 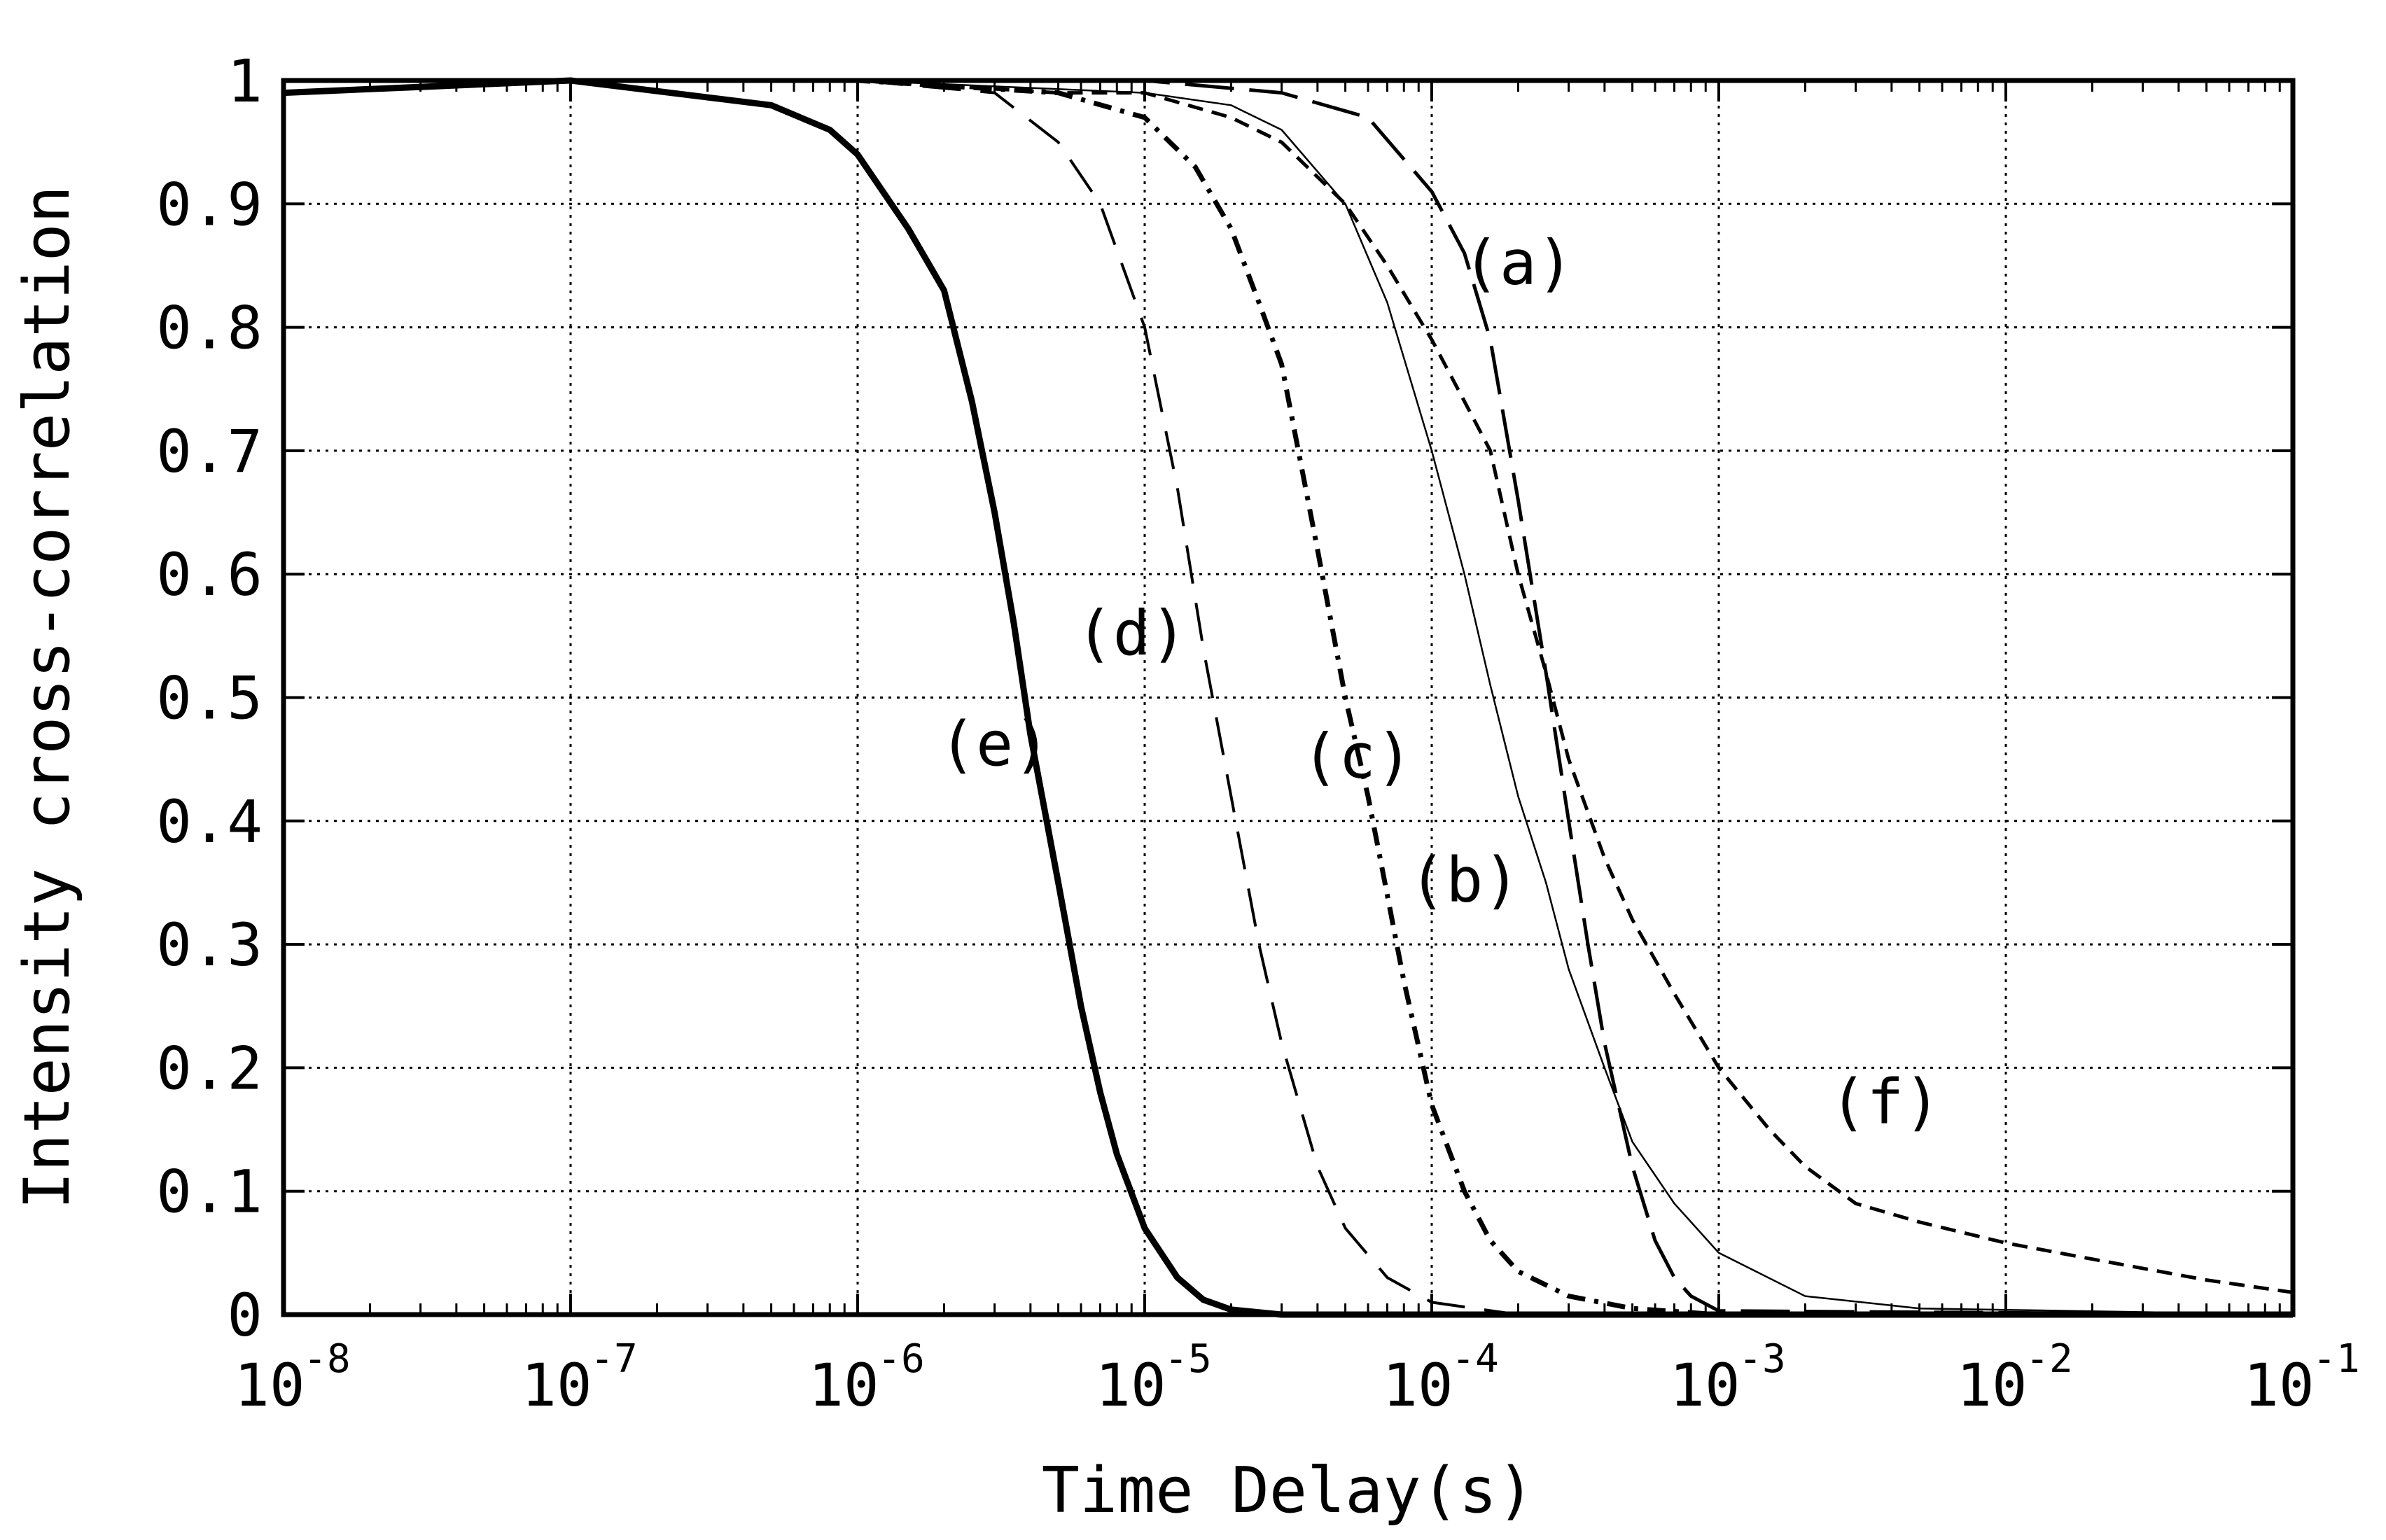 I want to click on y-tick-label: 0.8, so click(x=209, y=328).